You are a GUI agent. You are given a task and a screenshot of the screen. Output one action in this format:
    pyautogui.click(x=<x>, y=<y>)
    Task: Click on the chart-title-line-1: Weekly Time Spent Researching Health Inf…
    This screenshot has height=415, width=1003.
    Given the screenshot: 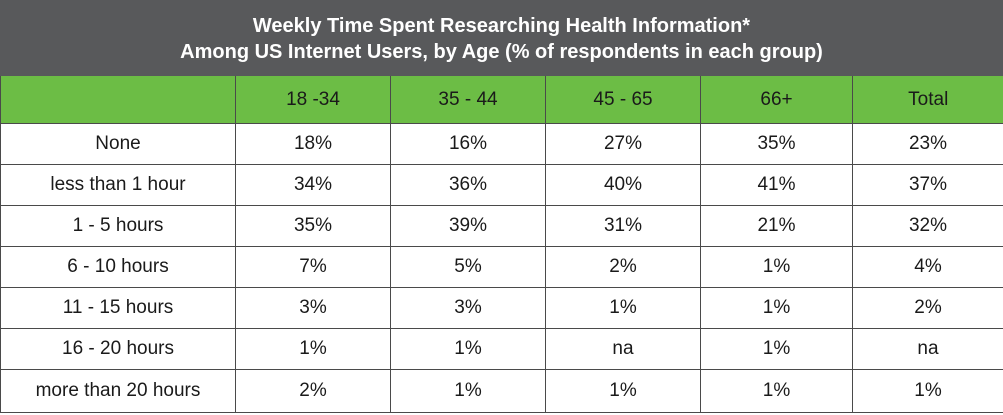 What is the action you would take?
    pyautogui.click(x=501, y=26)
    